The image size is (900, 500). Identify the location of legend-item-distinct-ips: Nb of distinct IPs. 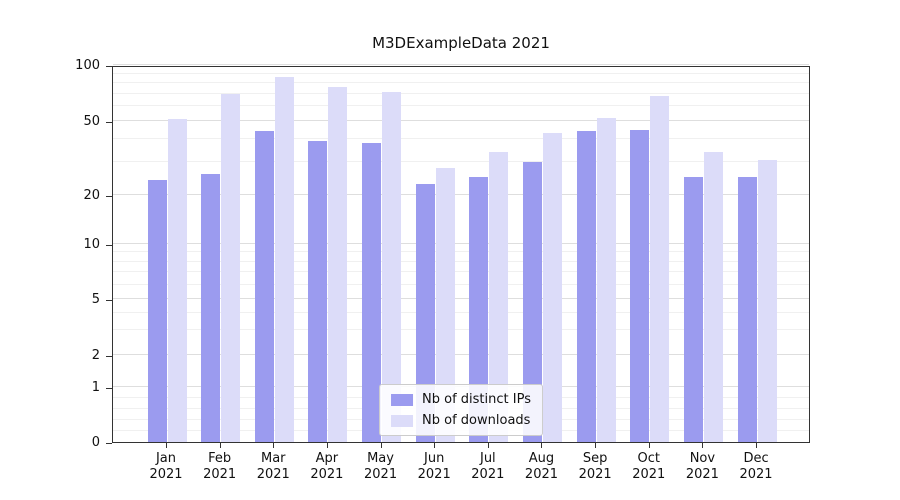
(461, 399).